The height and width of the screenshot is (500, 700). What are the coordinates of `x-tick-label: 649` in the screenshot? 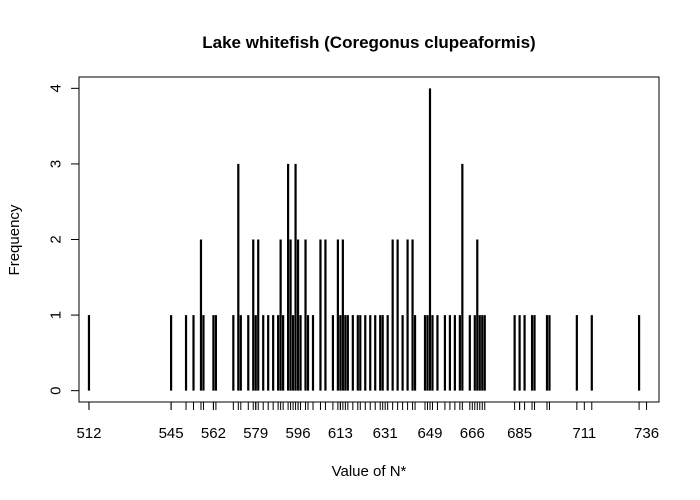 It's located at (429, 433).